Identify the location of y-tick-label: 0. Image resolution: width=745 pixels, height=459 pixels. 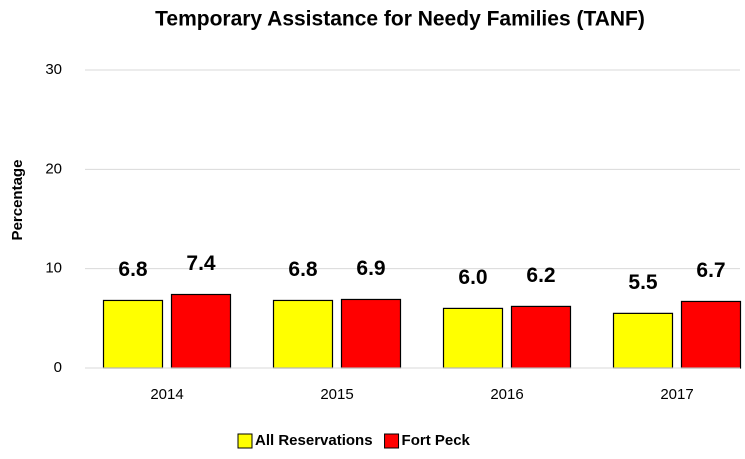
(58, 367).